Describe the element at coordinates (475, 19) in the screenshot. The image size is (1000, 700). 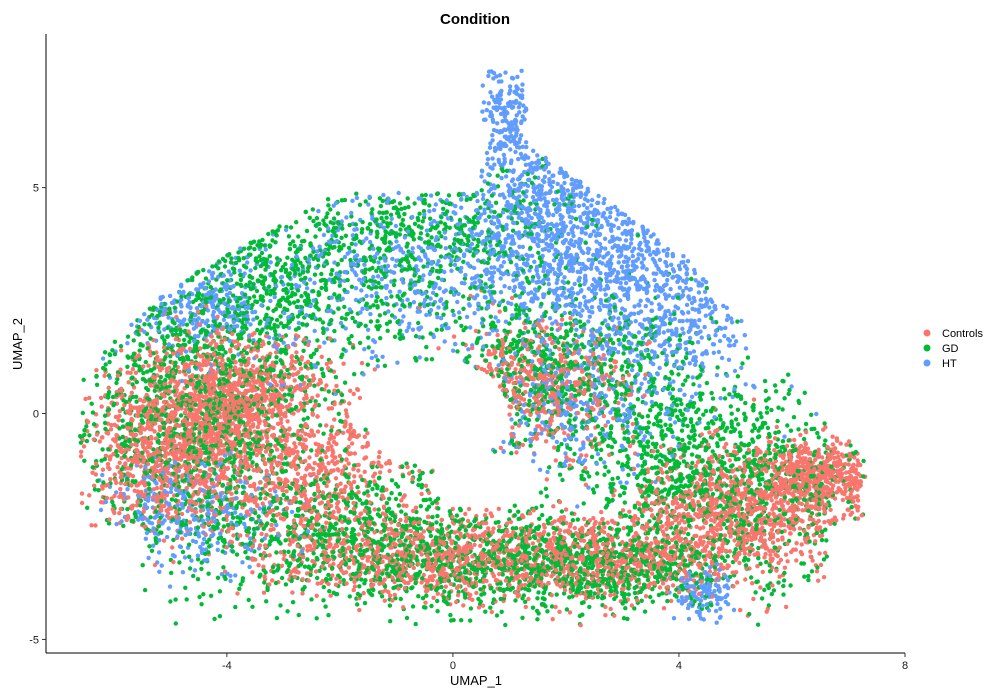
I see `chart-title: Condition` at that location.